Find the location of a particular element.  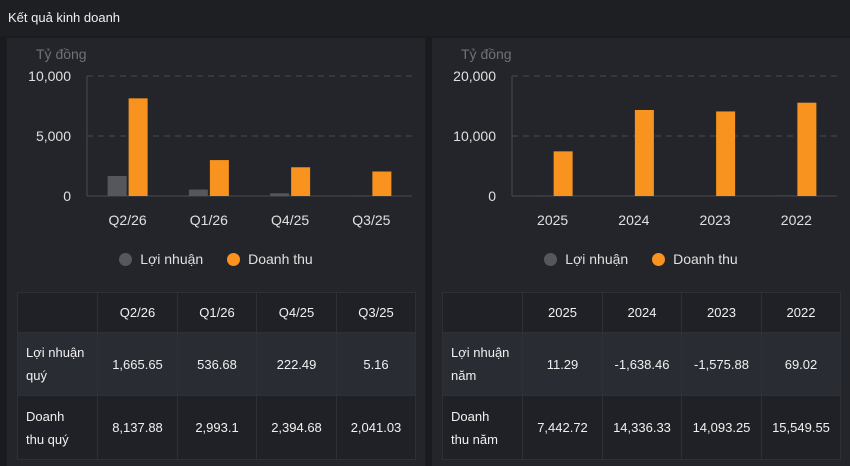

table-header-cell: 2024 is located at coordinates (642, 312).